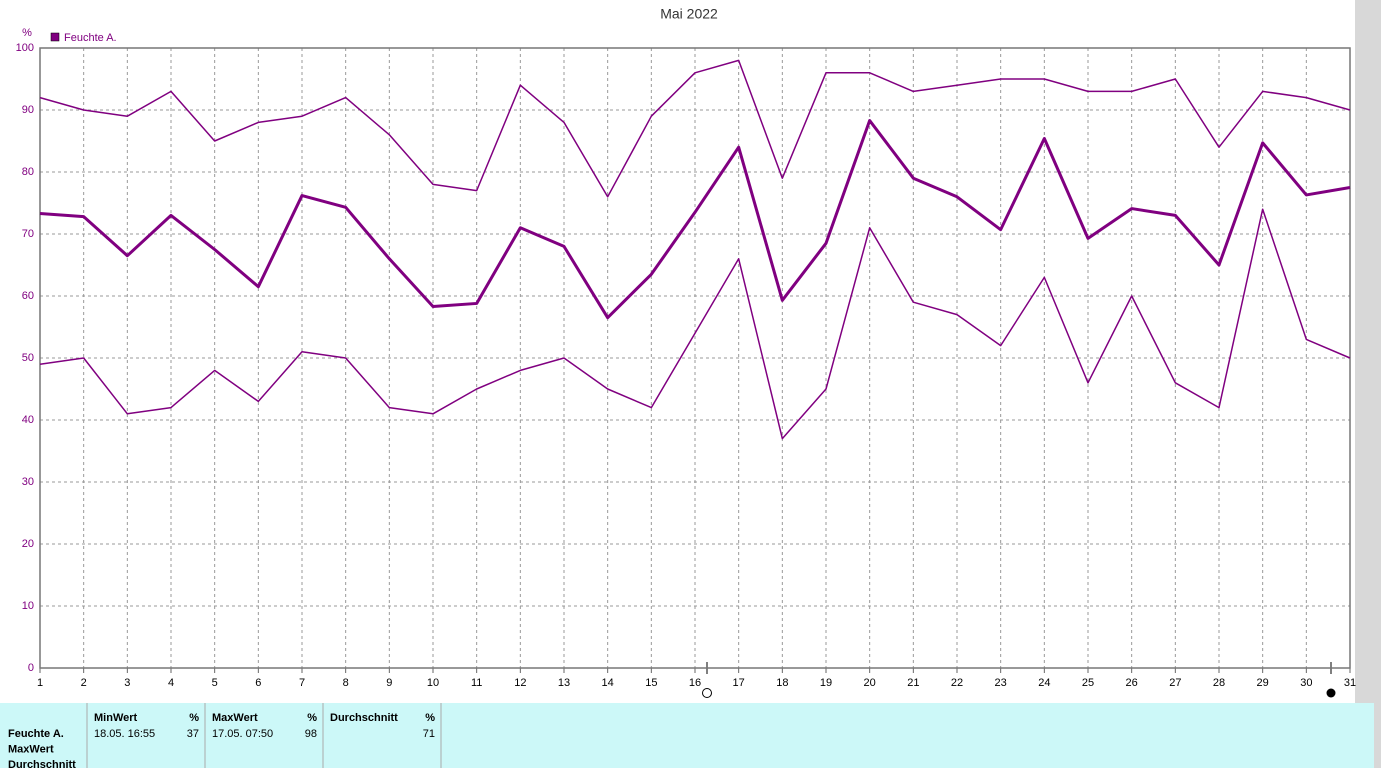 The image size is (1381, 773). Describe the element at coordinates (476, 683) in the screenshot. I see `x-tick-label: 11` at that location.